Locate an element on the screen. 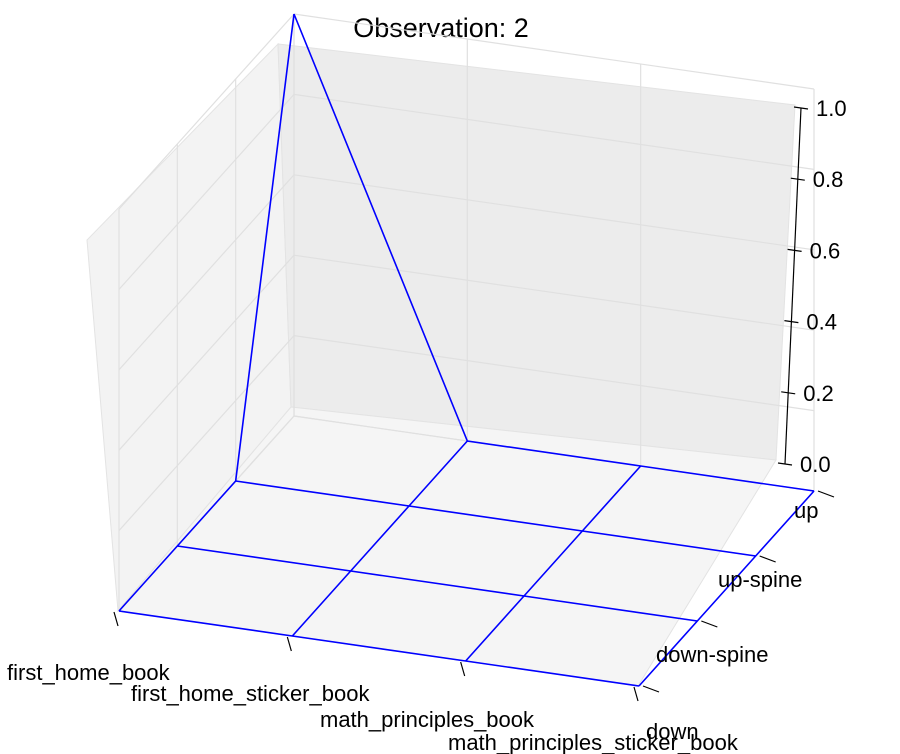 The width and height of the screenshot is (900, 754). wire-col-math_principles_book is located at coordinates (553, 563).